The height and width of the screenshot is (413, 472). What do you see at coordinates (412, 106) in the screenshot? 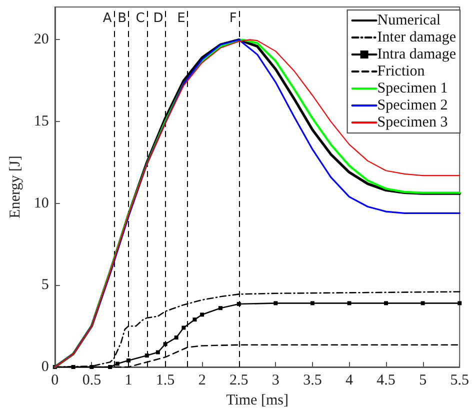
I see `legend-label: Specimen 2` at bounding box center [412, 106].